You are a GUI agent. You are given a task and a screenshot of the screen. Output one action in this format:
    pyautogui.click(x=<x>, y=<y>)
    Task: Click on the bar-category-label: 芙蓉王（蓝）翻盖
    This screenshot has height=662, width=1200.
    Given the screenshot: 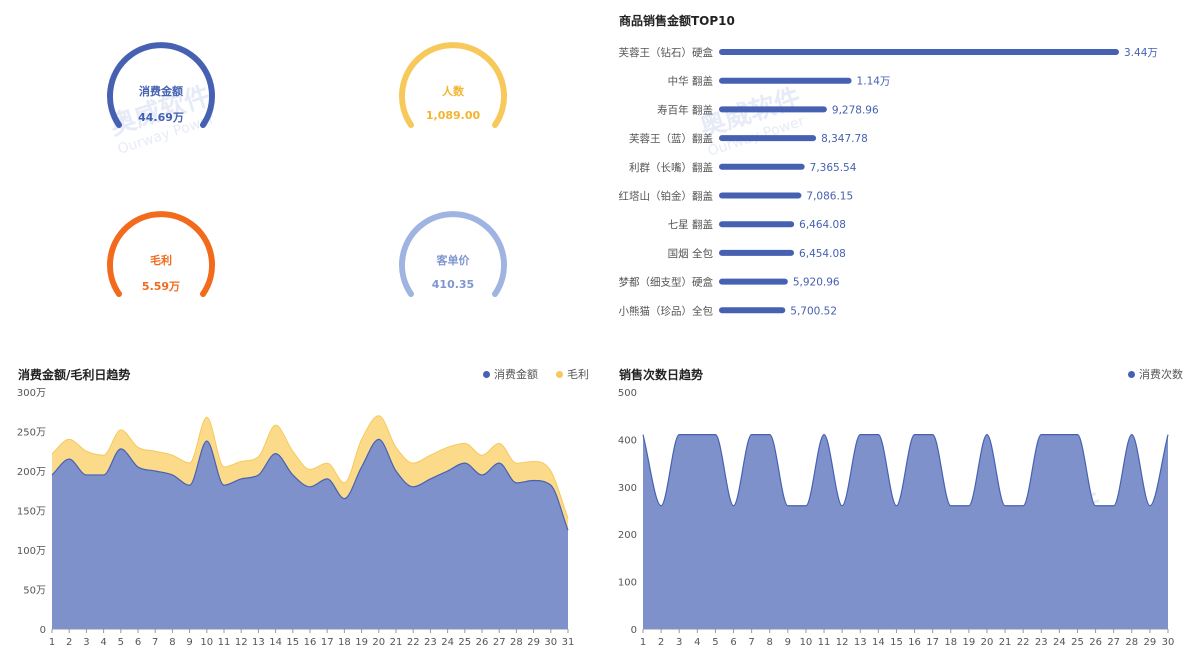 What is the action you would take?
    pyautogui.click(x=671, y=138)
    